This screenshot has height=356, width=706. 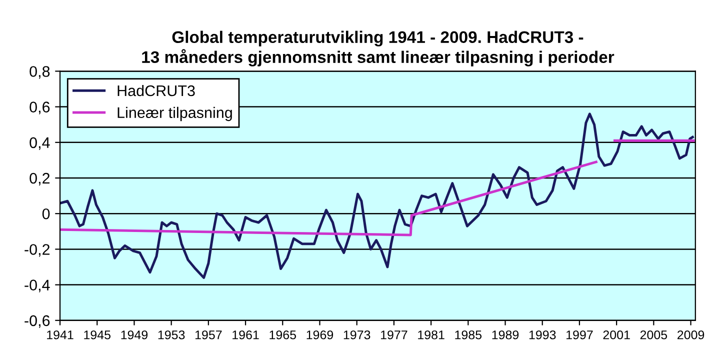 I want to click on x-tick-label: 1969, so click(x=320, y=335).